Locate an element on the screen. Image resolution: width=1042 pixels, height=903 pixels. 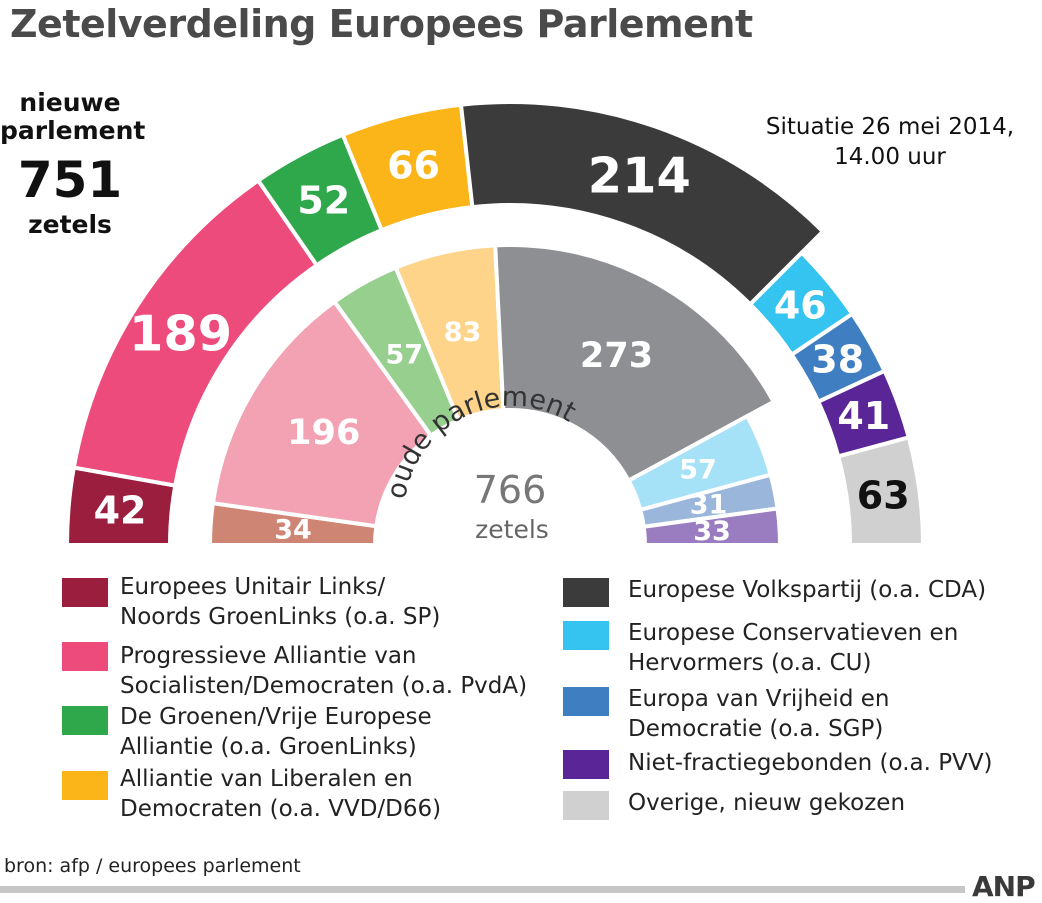
legend-swatch-ecr is located at coordinates (586, 635).